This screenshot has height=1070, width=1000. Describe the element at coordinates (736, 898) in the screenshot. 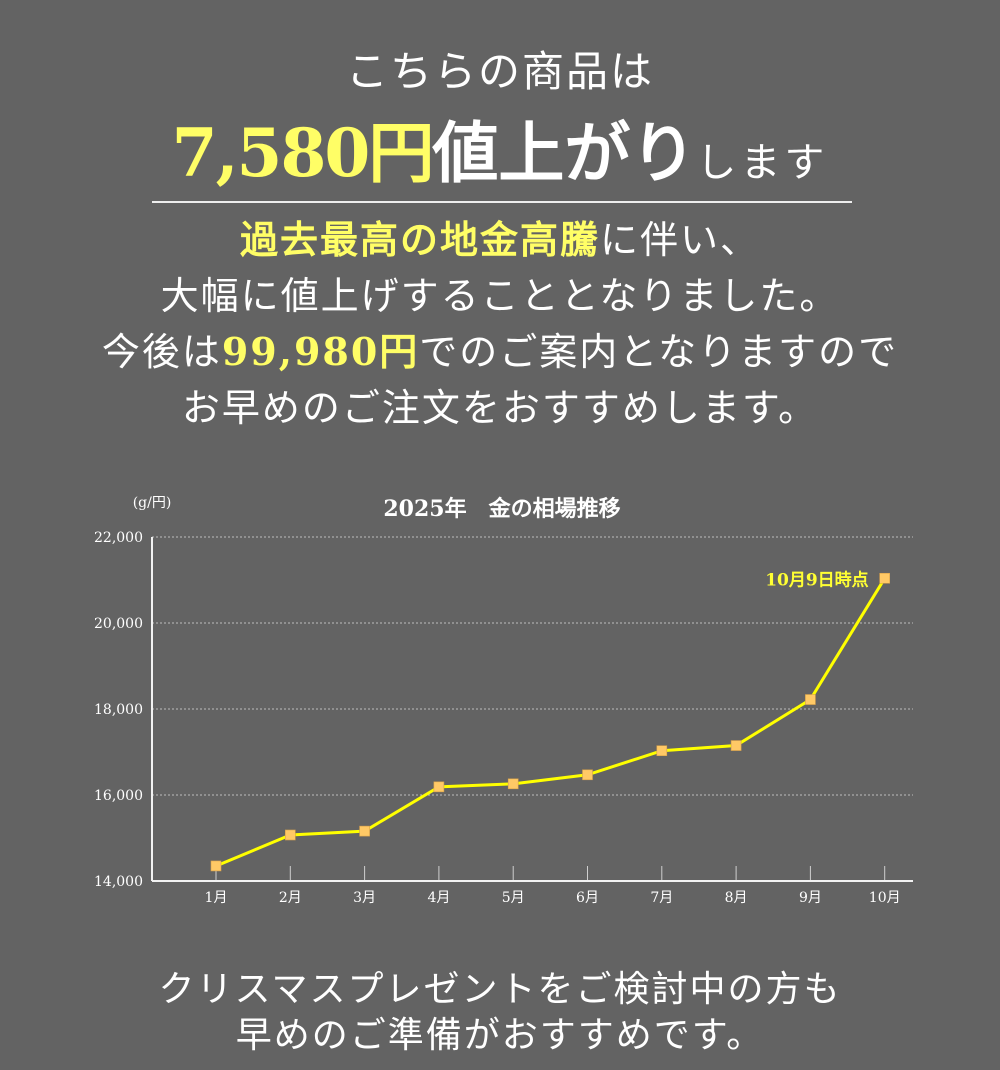

I see `x-tick-label: 8月` at that location.